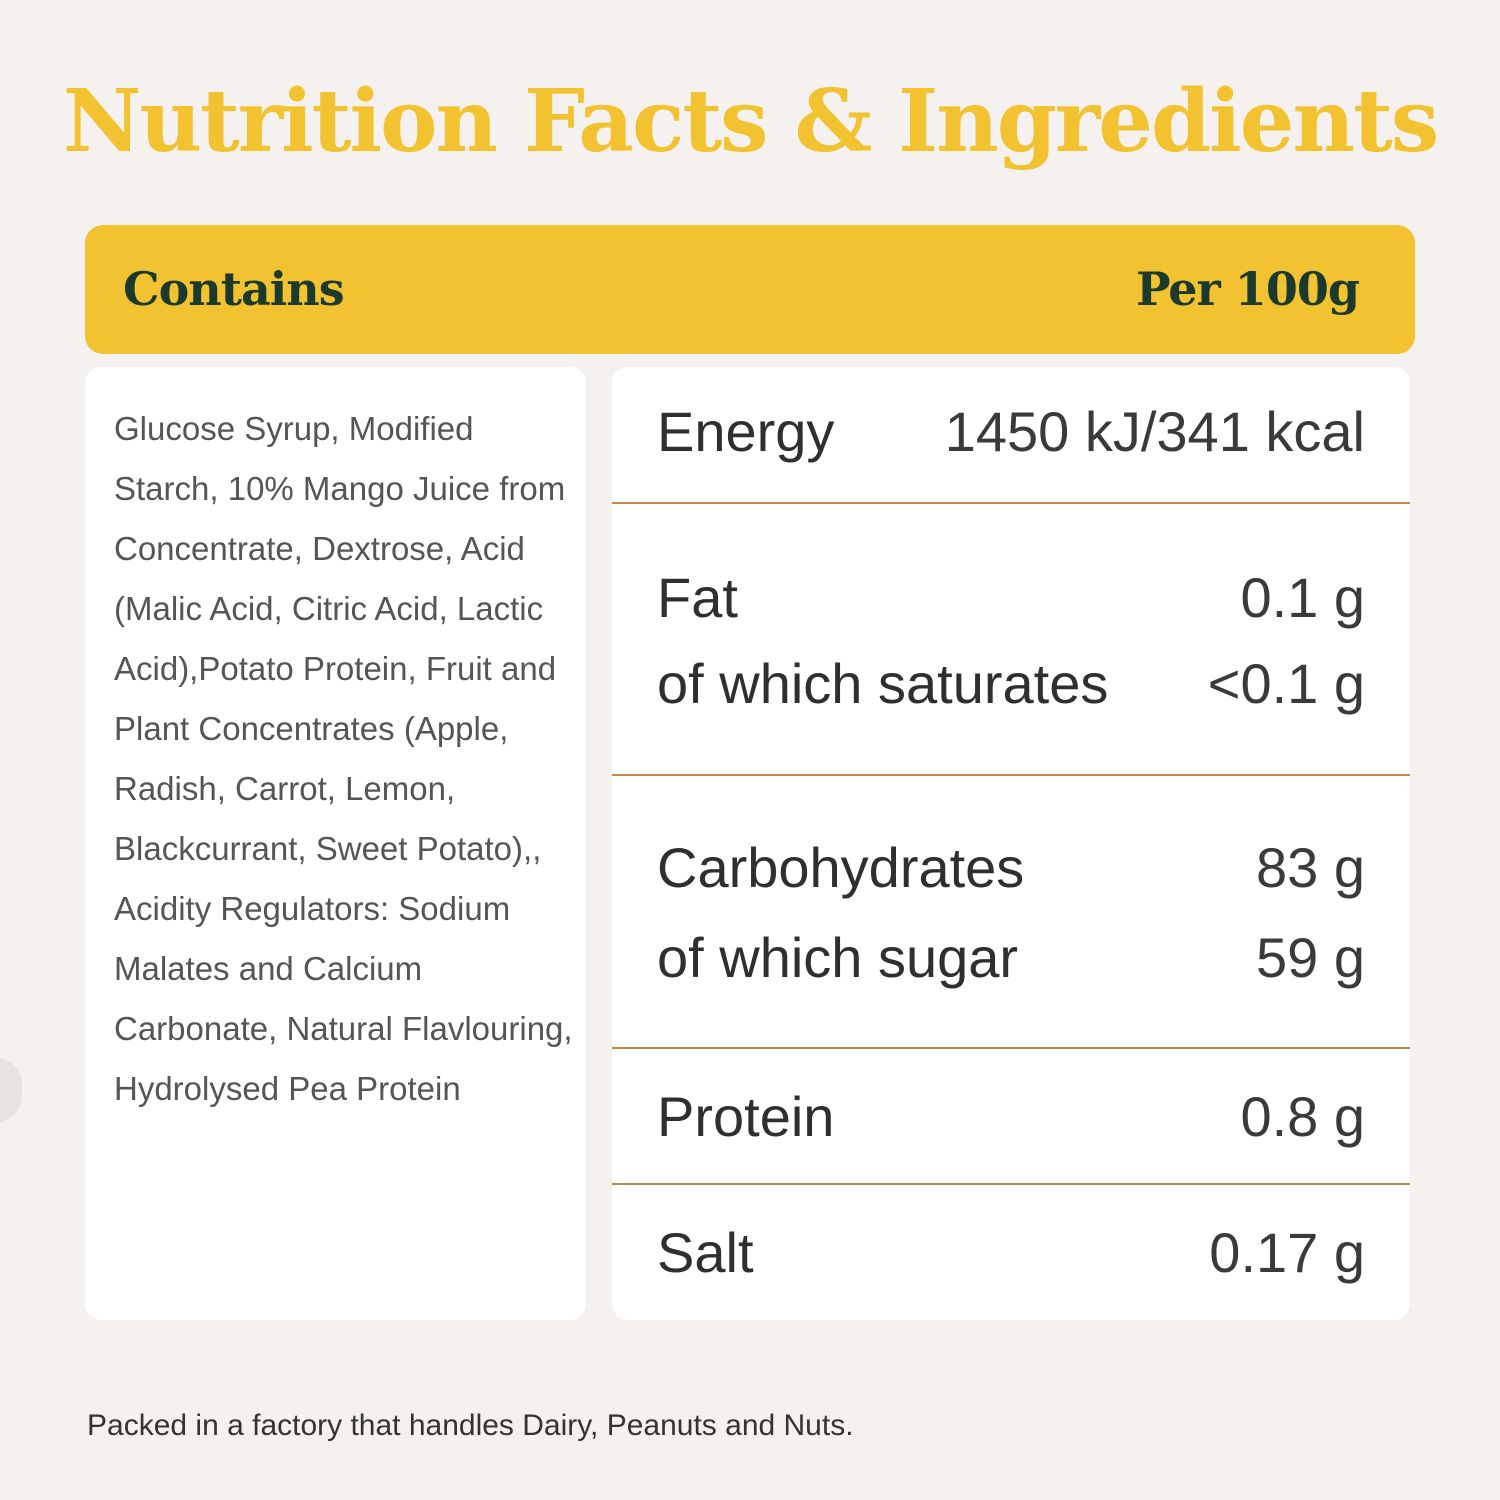 The width and height of the screenshot is (1500, 1500). Describe the element at coordinates (705, 1252) in the screenshot. I see `salt-label: Salt` at that location.